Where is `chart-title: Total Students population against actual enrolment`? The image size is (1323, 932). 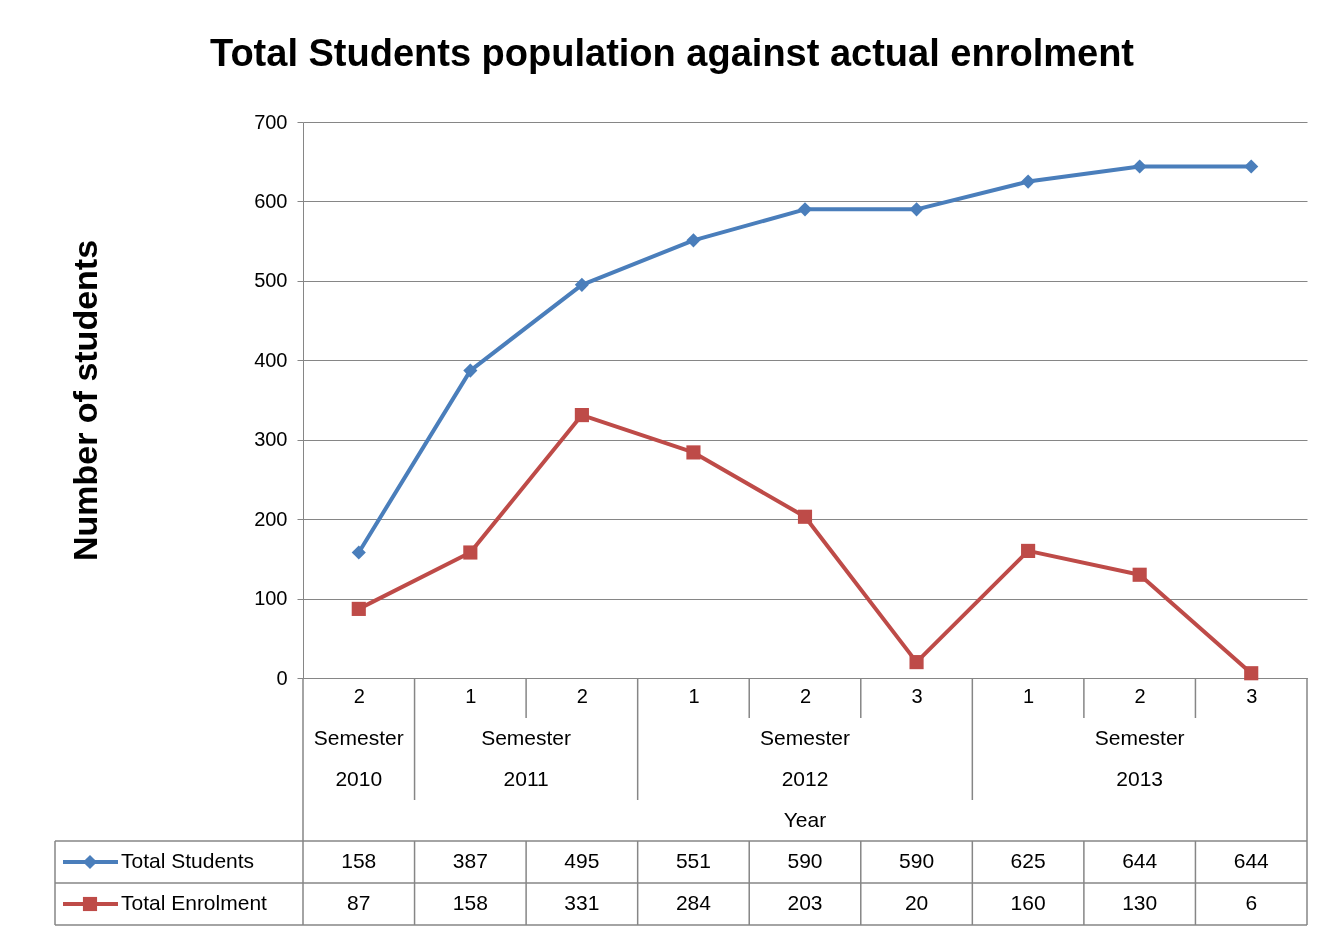
chart-title: Total Students population against actual enrolment is located at coordinates (672, 53).